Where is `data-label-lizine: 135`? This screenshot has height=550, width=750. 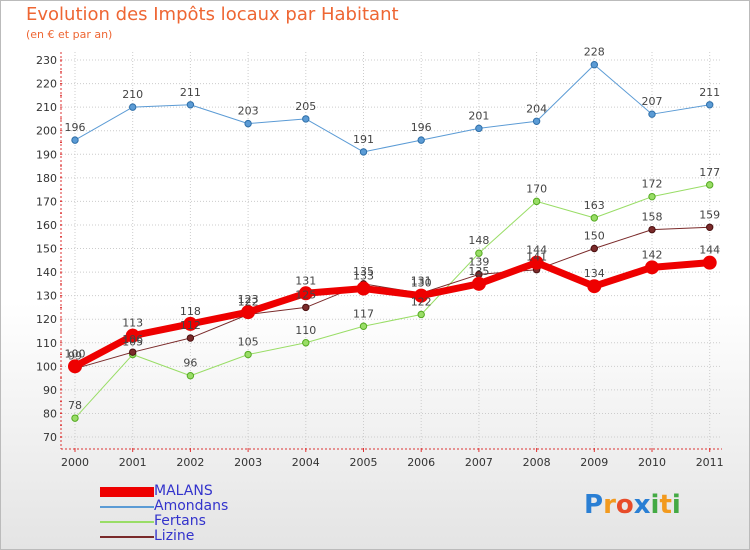 data-label-lizine: 135 is located at coordinates (363, 271).